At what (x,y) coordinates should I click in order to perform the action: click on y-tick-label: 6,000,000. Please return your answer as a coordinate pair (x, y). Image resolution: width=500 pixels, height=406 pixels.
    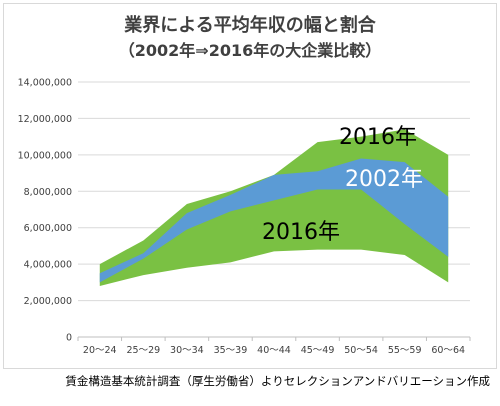
    Looking at the image, I should click on (48, 228).